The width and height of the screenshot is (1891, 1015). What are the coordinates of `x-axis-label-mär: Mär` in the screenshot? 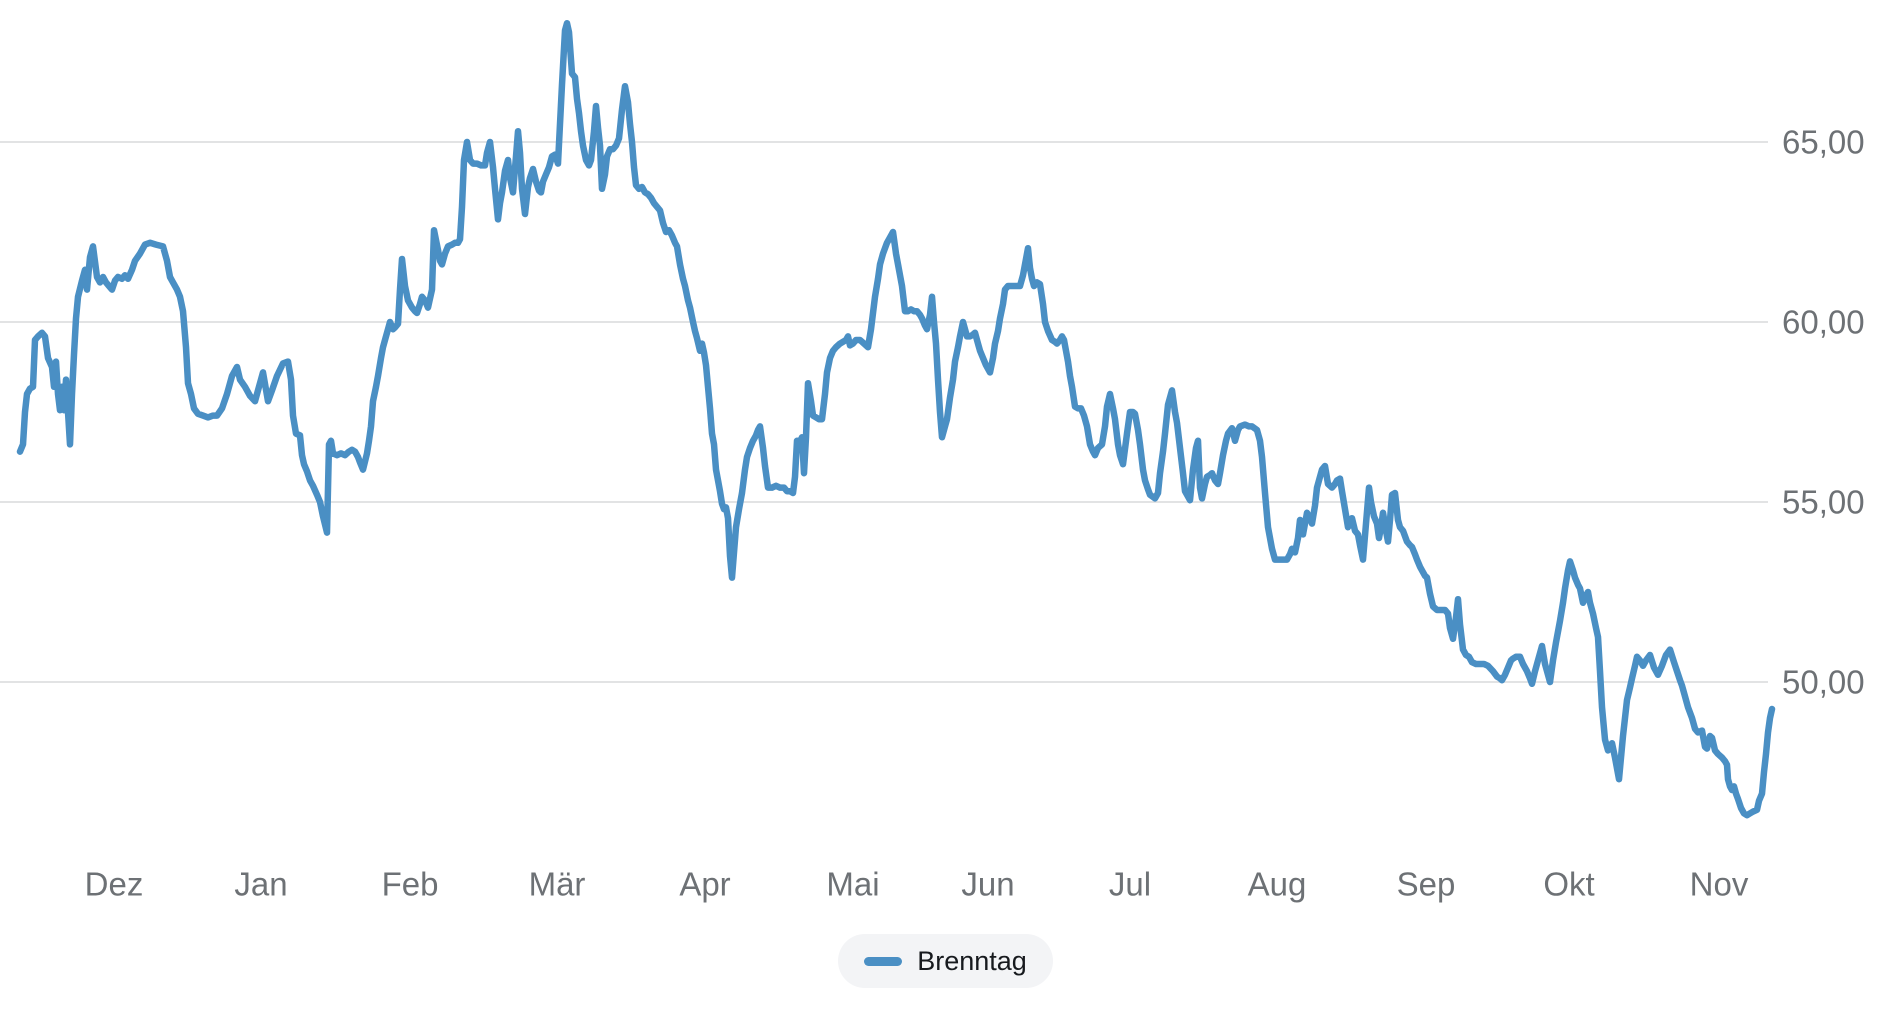 It's located at (557, 884).